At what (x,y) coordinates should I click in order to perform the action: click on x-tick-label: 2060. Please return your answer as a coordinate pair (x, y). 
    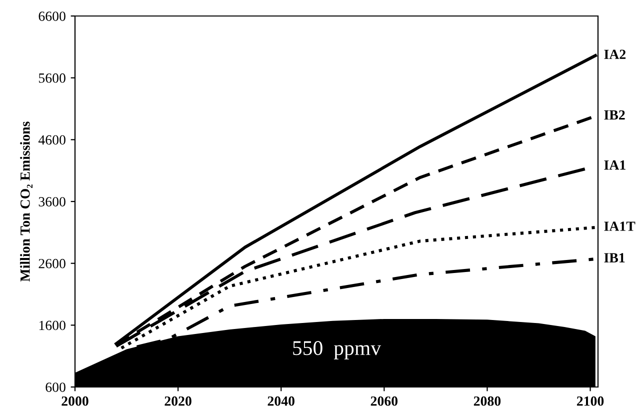
    Looking at the image, I should click on (384, 401).